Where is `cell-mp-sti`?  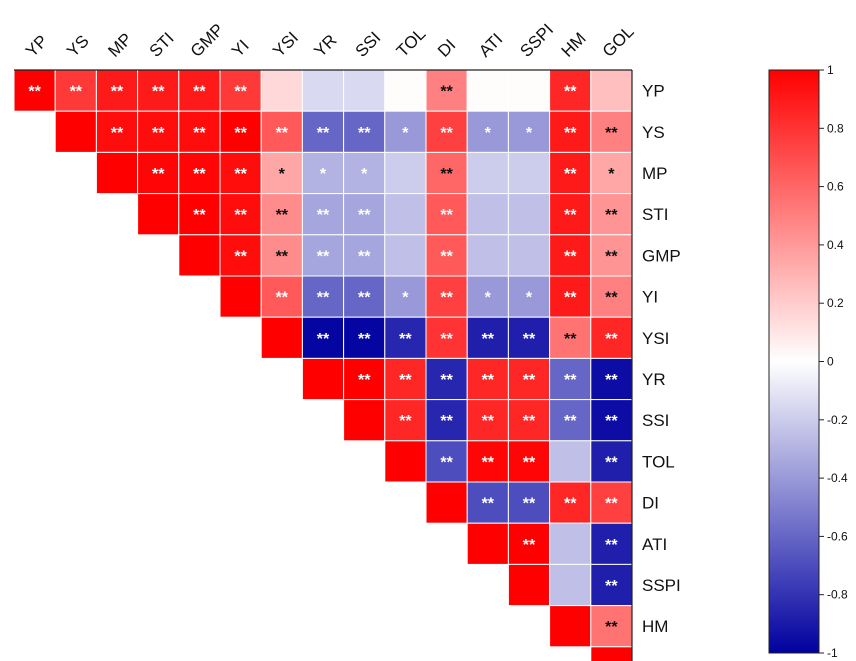
cell-mp-sti is located at coordinates (158, 173).